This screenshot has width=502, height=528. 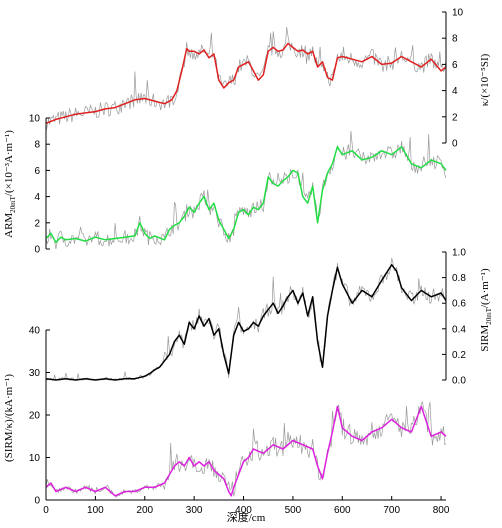 I want to click on sirm-y-tick-label: 0.8, so click(x=459, y=278).